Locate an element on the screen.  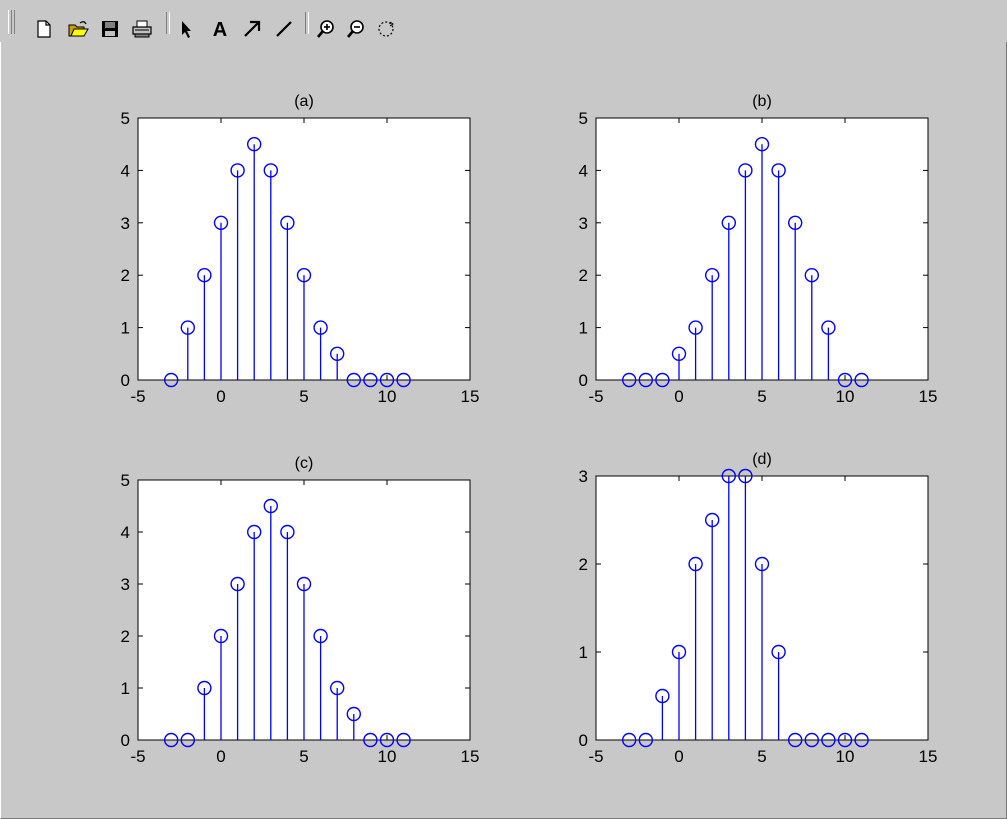
insert-line-button is located at coordinates (284, 29).